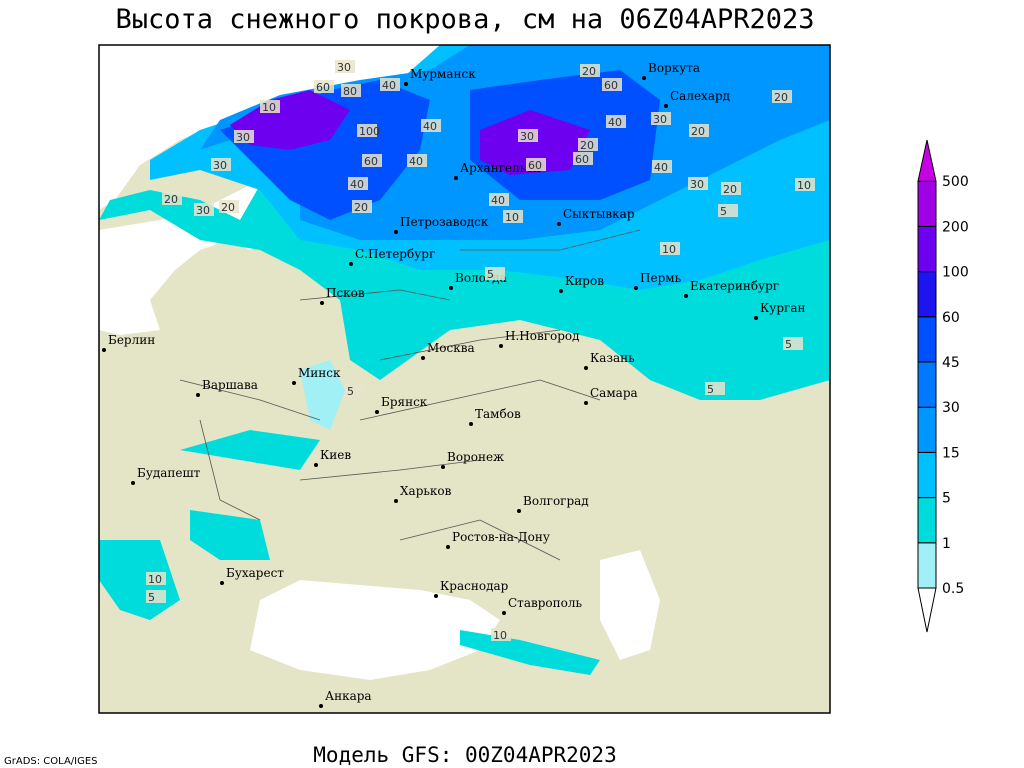 The width and height of the screenshot is (1024, 768). What do you see at coordinates (612, 358) in the screenshot?
I see `city-label: Казань` at bounding box center [612, 358].